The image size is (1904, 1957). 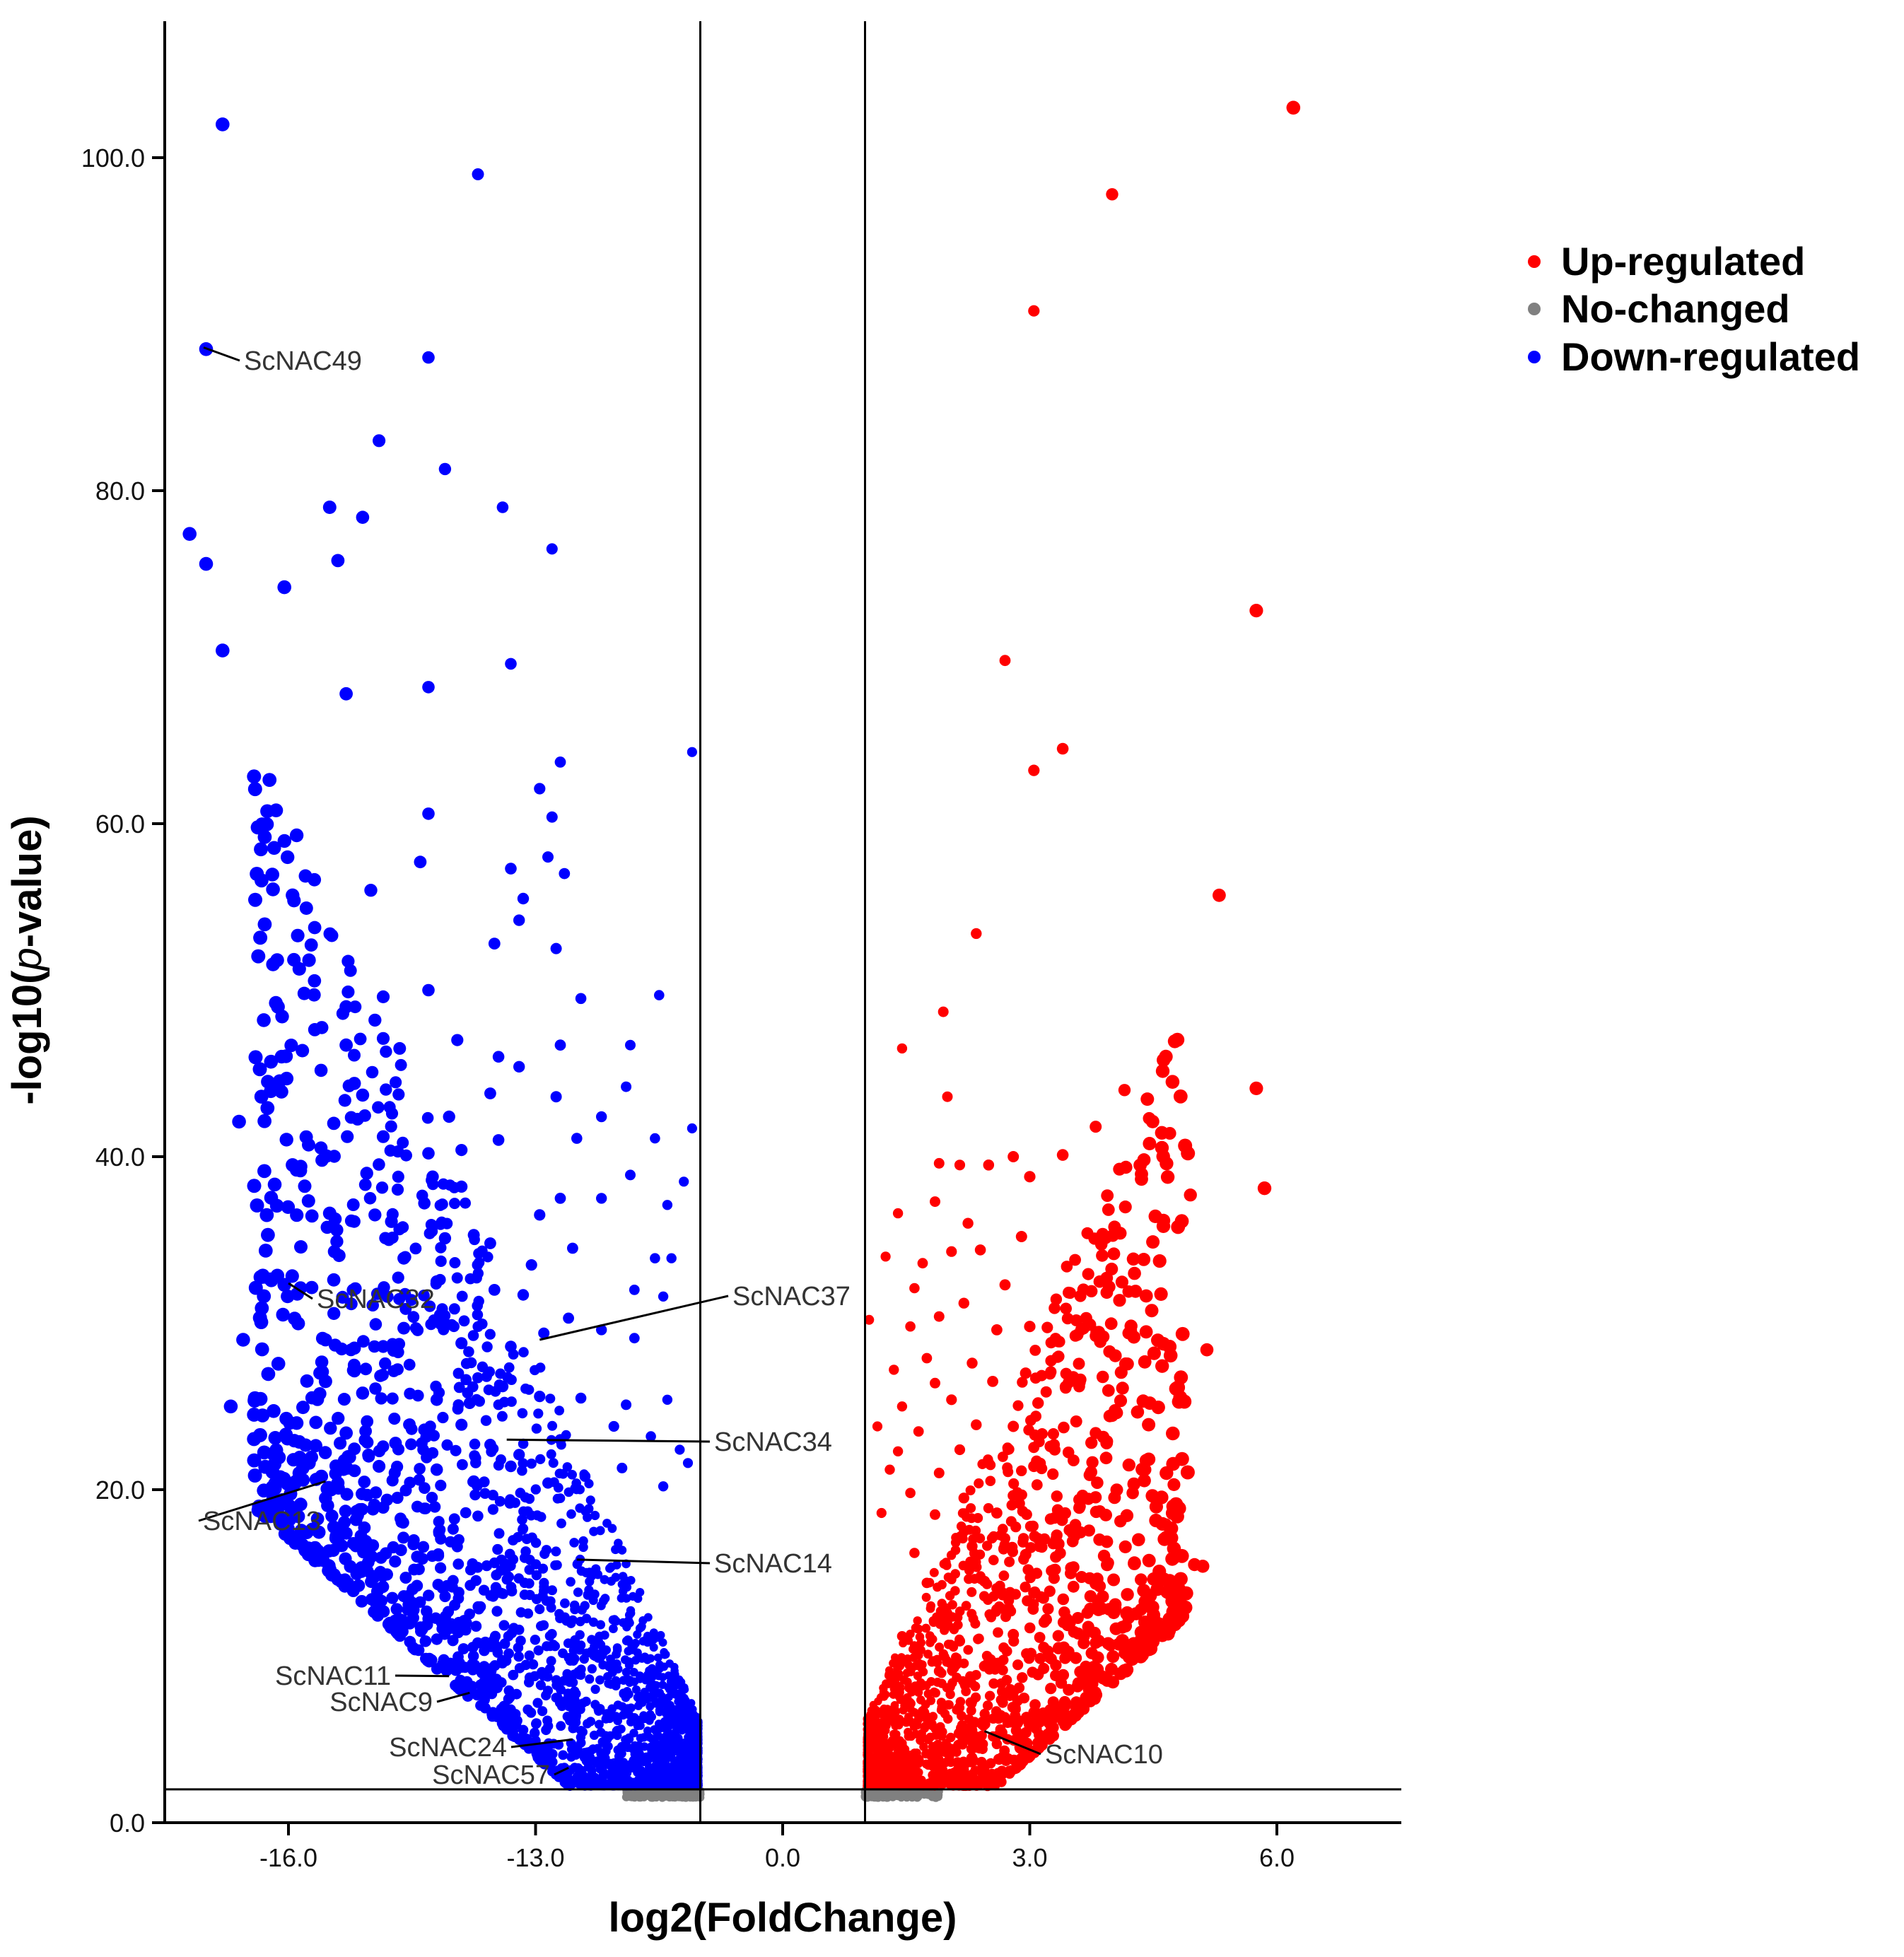 I want to click on legend-down-marker, so click(x=1534, y=357).